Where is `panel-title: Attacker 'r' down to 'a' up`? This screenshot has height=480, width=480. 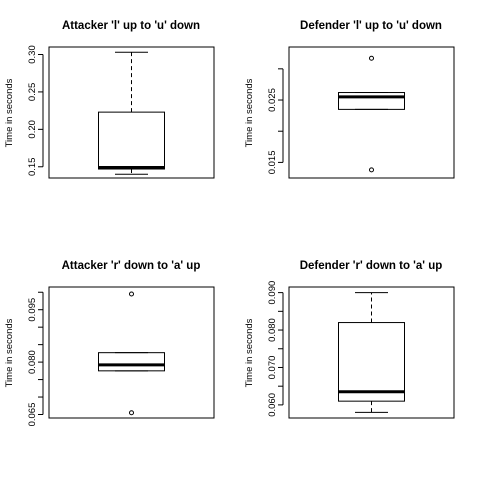 panel-title: Attacker 'r' down to 'a' up is located at coordinates (131, 266).